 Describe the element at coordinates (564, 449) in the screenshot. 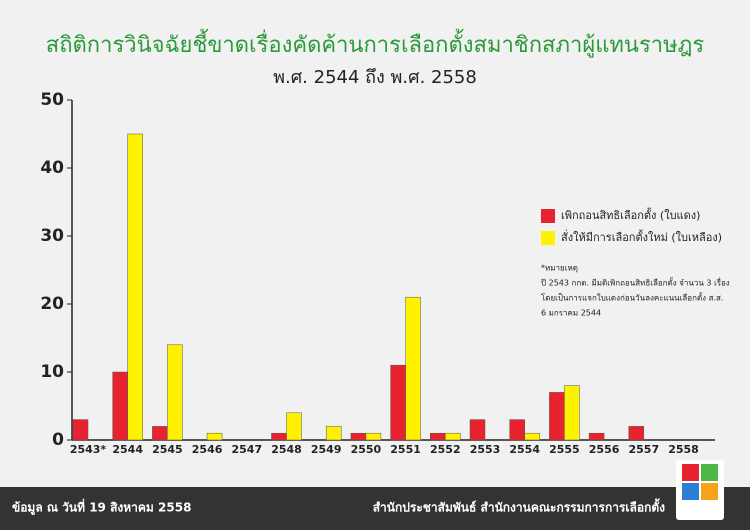

I see `x-tick-label: 2555` at that location.